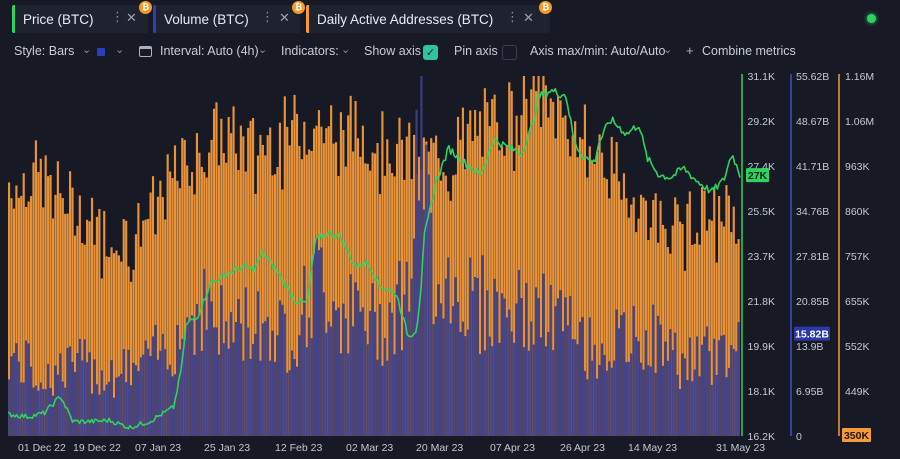 This screenshot has height=459, width=900. Describe the element at coordinates (101, 52) in the screenshot. I see `series-color-swatch` at that location.